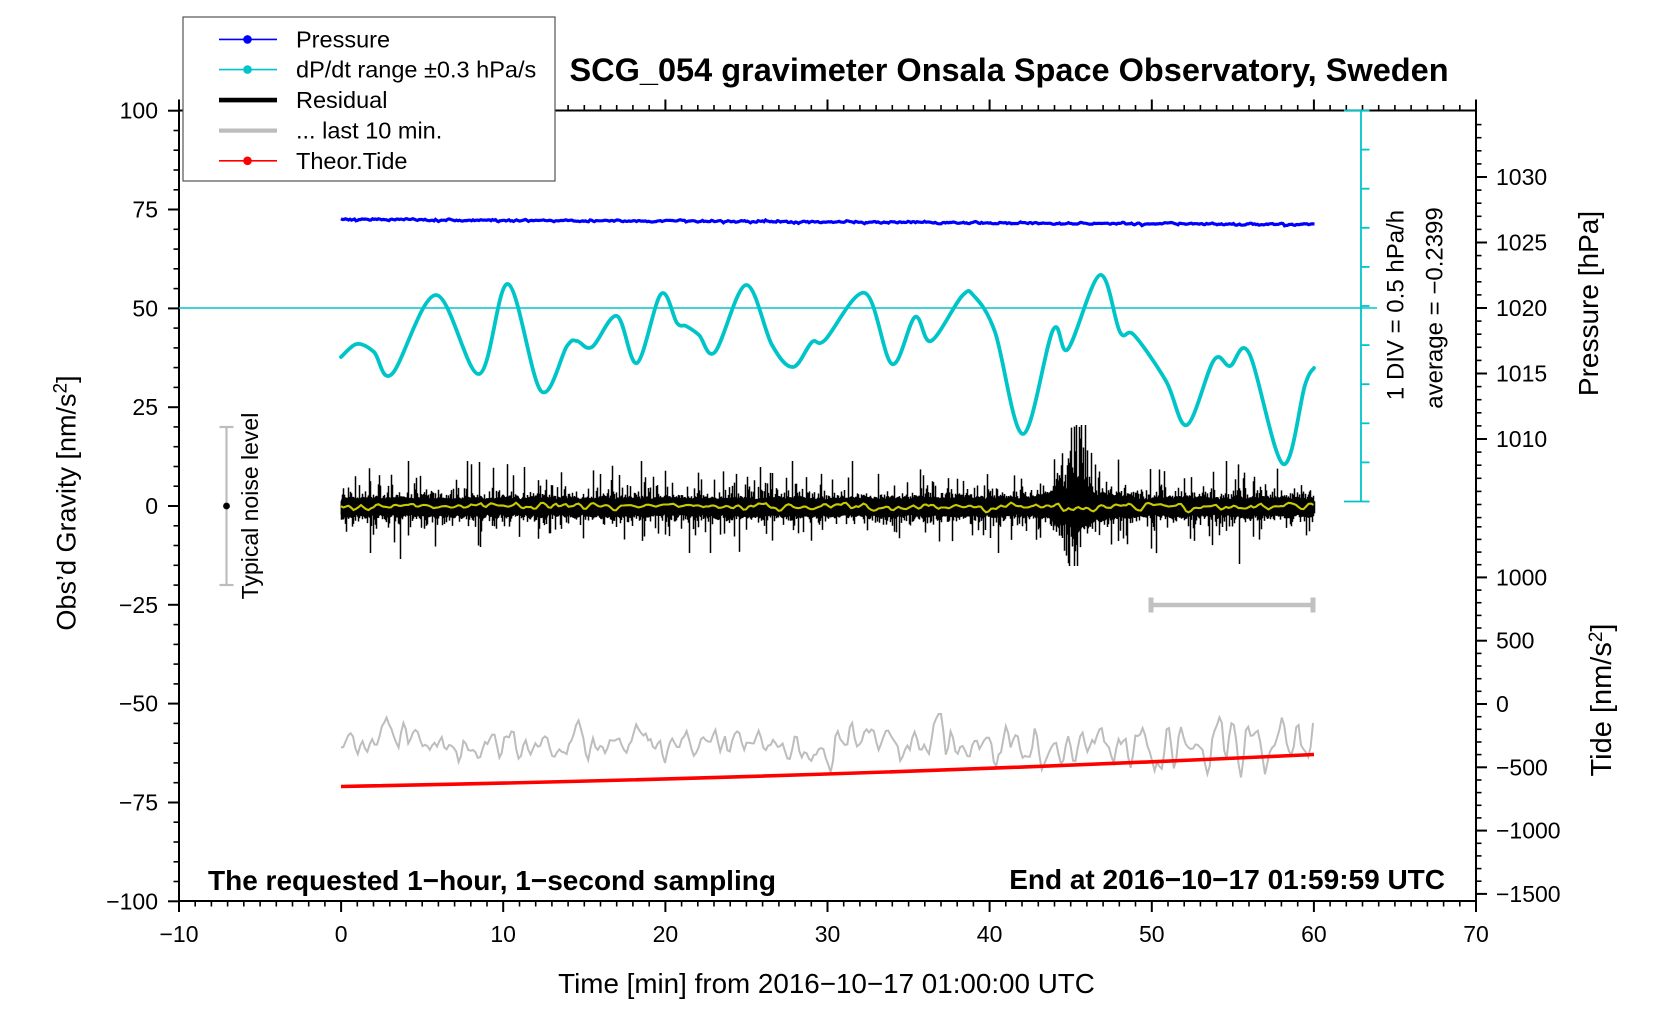 The height and width of the screenshot is (1025, 1676). I want to click on svg-text: 20, so click(666, 934).